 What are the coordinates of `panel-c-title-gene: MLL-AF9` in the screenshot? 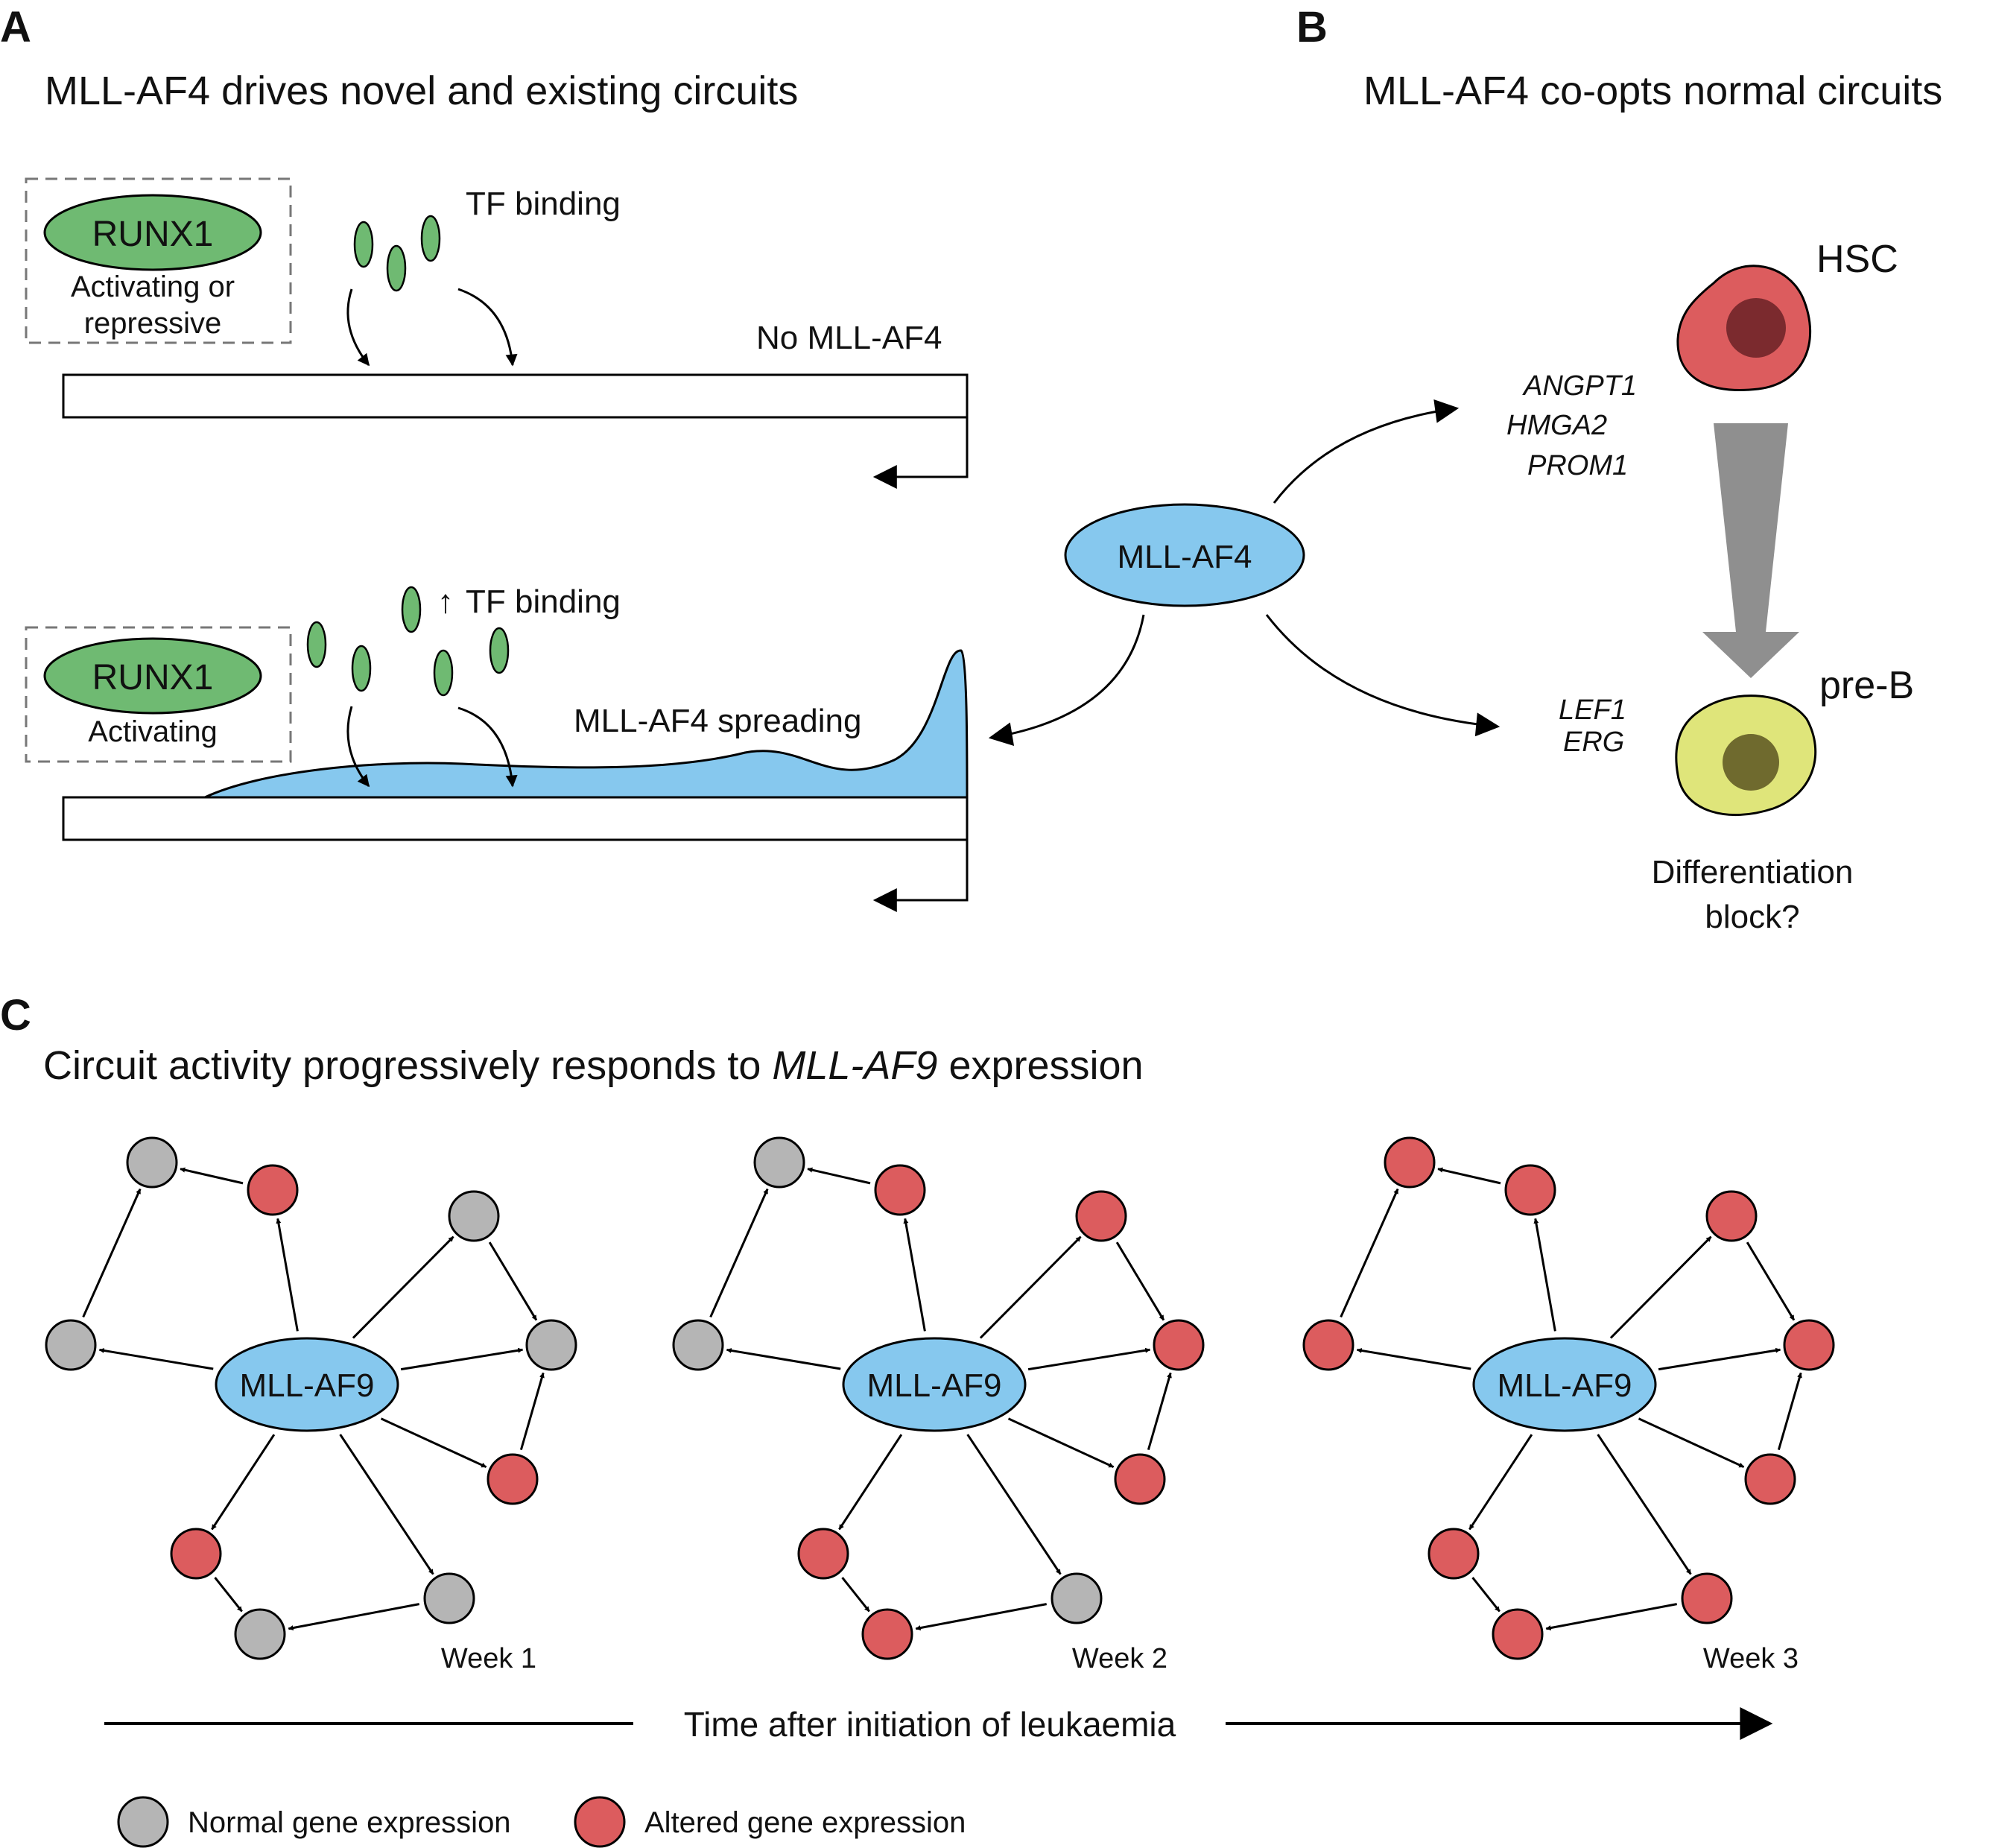 It's located at (854, 1065).